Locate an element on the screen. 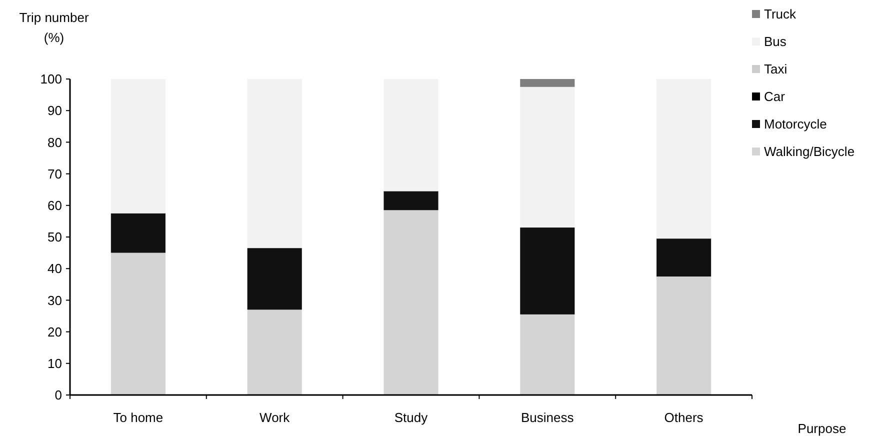  legend-label: Car is located at coordinates (775, 96).